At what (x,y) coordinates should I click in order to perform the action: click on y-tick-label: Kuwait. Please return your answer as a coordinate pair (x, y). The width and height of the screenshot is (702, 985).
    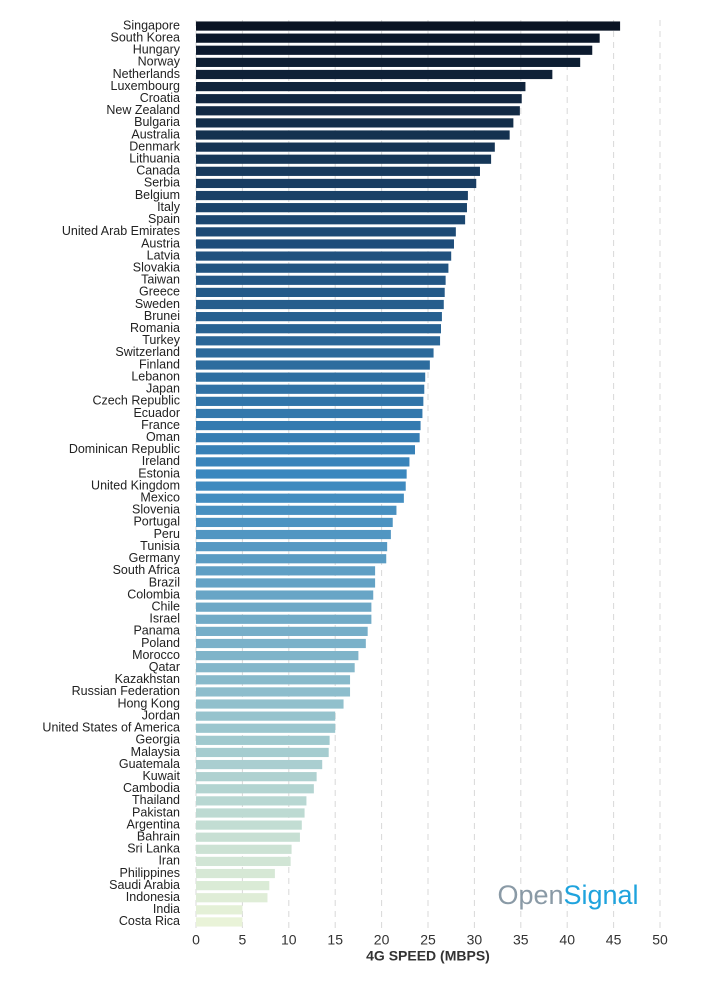
    Looking at the image, I should click on (161, 776).